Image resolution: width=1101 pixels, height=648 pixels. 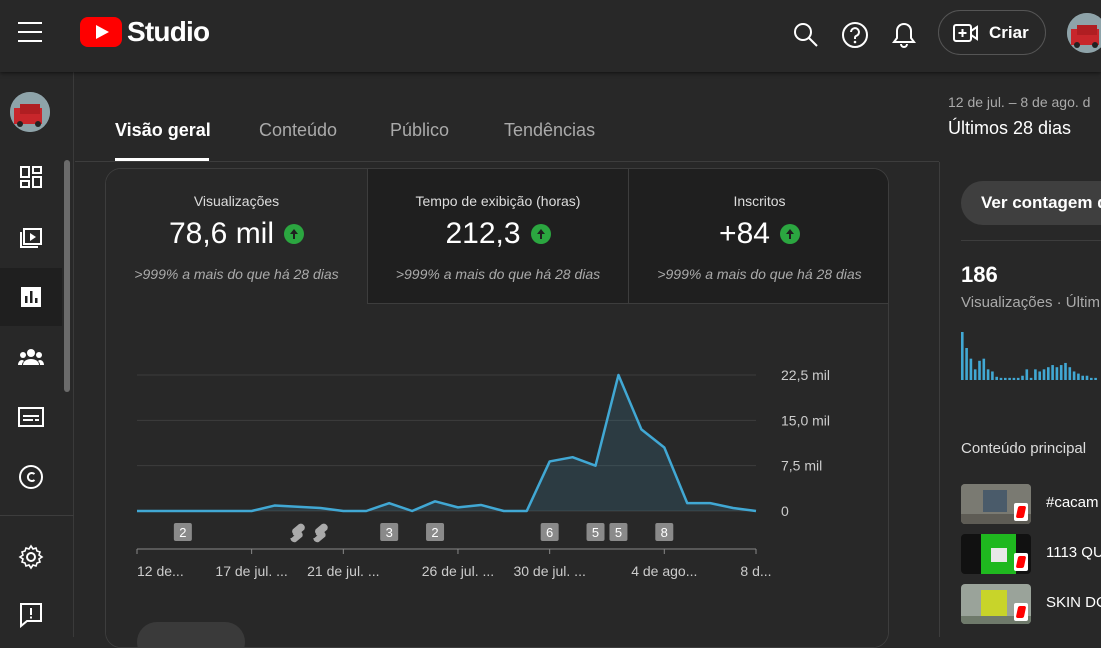 I want to click on sidebar-item-content, so click(x=31, y=237).